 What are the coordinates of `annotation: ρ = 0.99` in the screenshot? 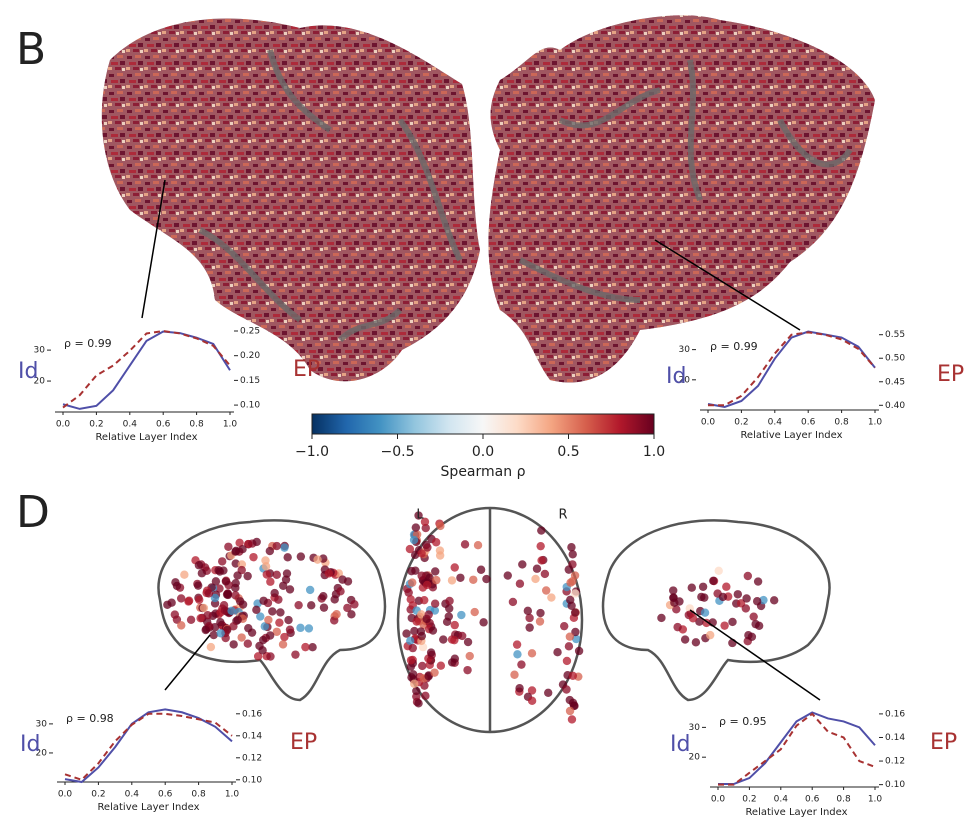 It's located at (88, 343).